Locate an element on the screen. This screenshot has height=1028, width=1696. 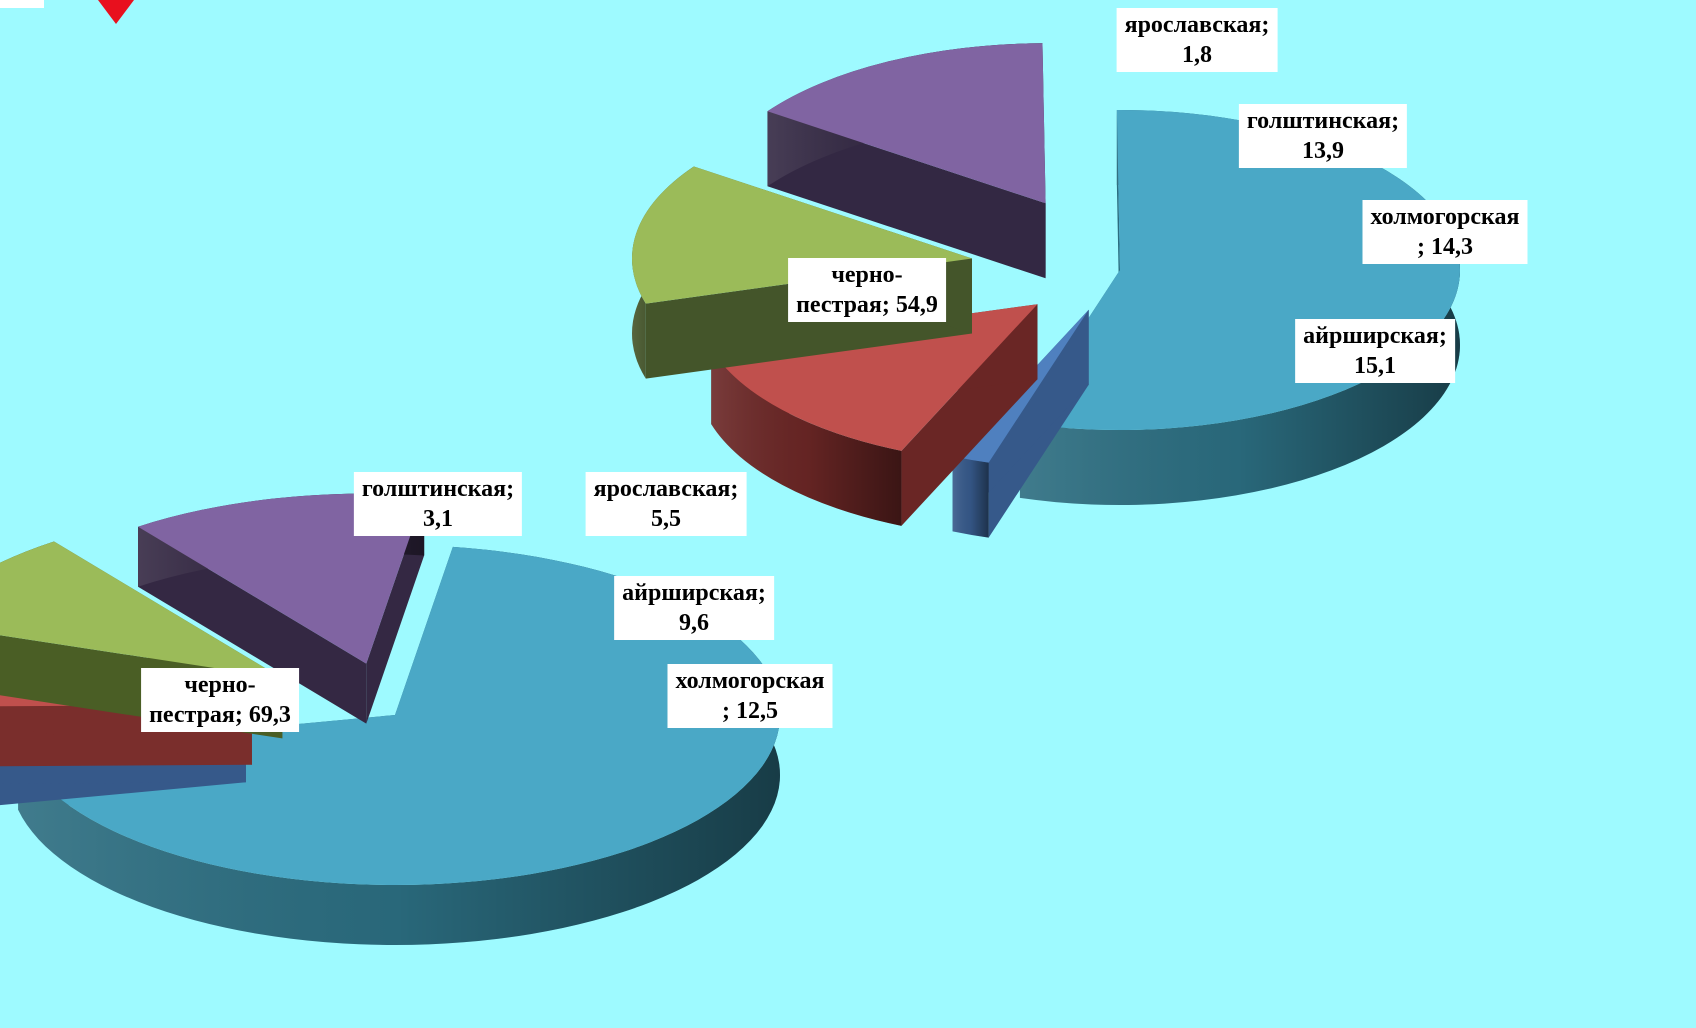
pie-slice-label: черно-пестрая; 69,3 is located at coordinates (220, 700).